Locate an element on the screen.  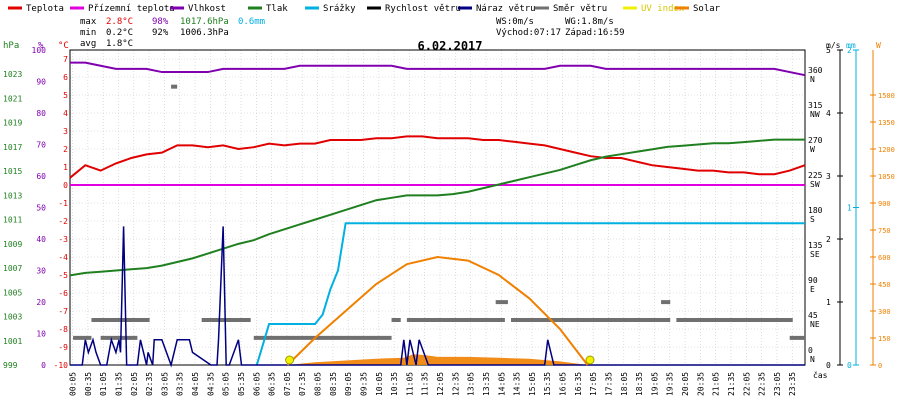
uv-marker is located at coordinates (290, 360).